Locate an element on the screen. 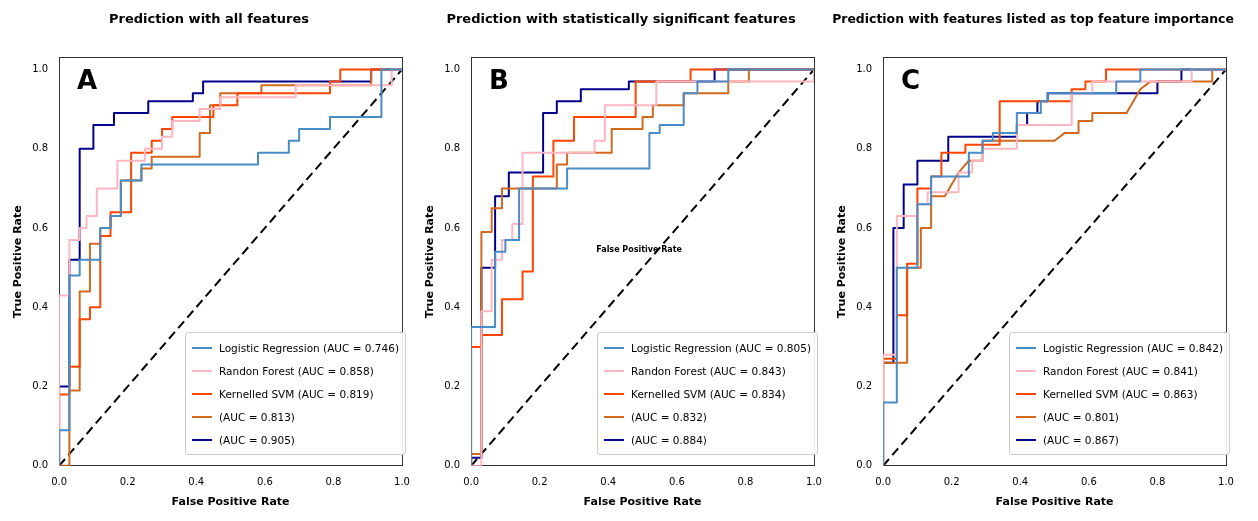  annotation: B is located at coordinates (499, 80).